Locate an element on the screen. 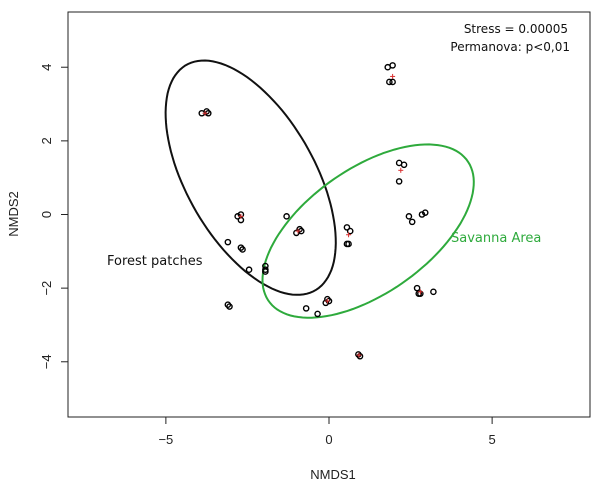  x-tick-label: 0 is located at coordinates (328, 439).